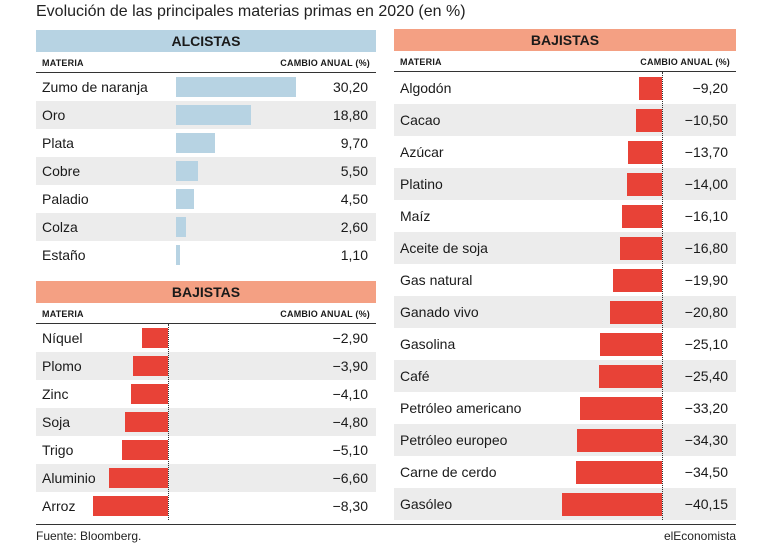 This screenshot has height=547, width=762. What do you see at coordinates (354, 255) in the screenshot?
I see `value-label: 1,10` at bounding box center [354, 255].